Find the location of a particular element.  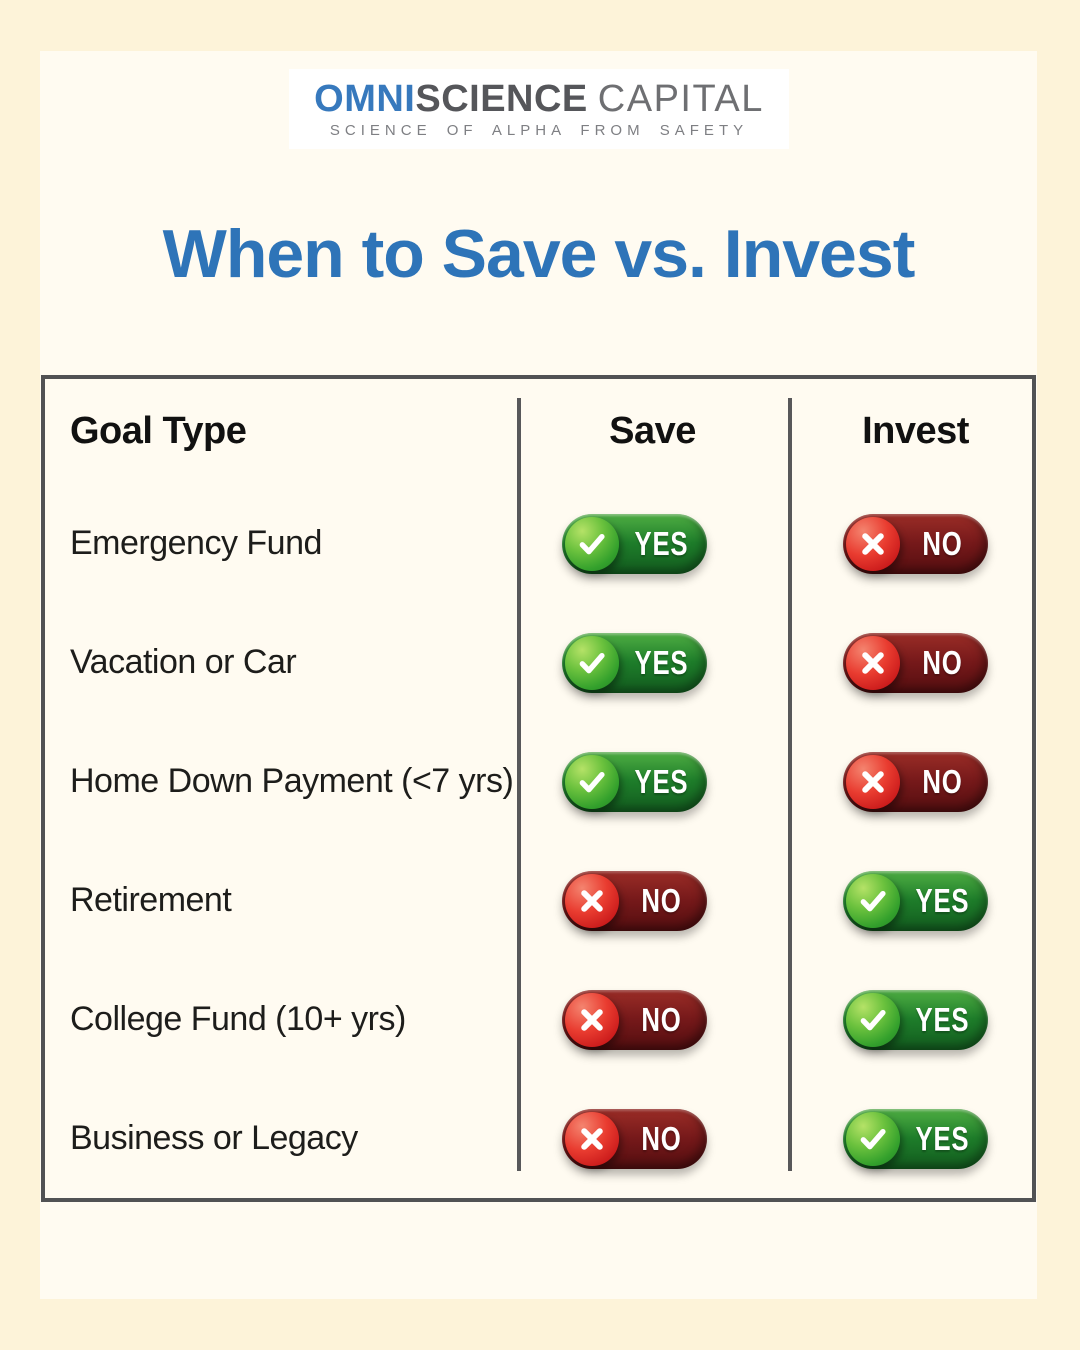

table-row: Retirement NO YES is located at coordinates (538, 900).